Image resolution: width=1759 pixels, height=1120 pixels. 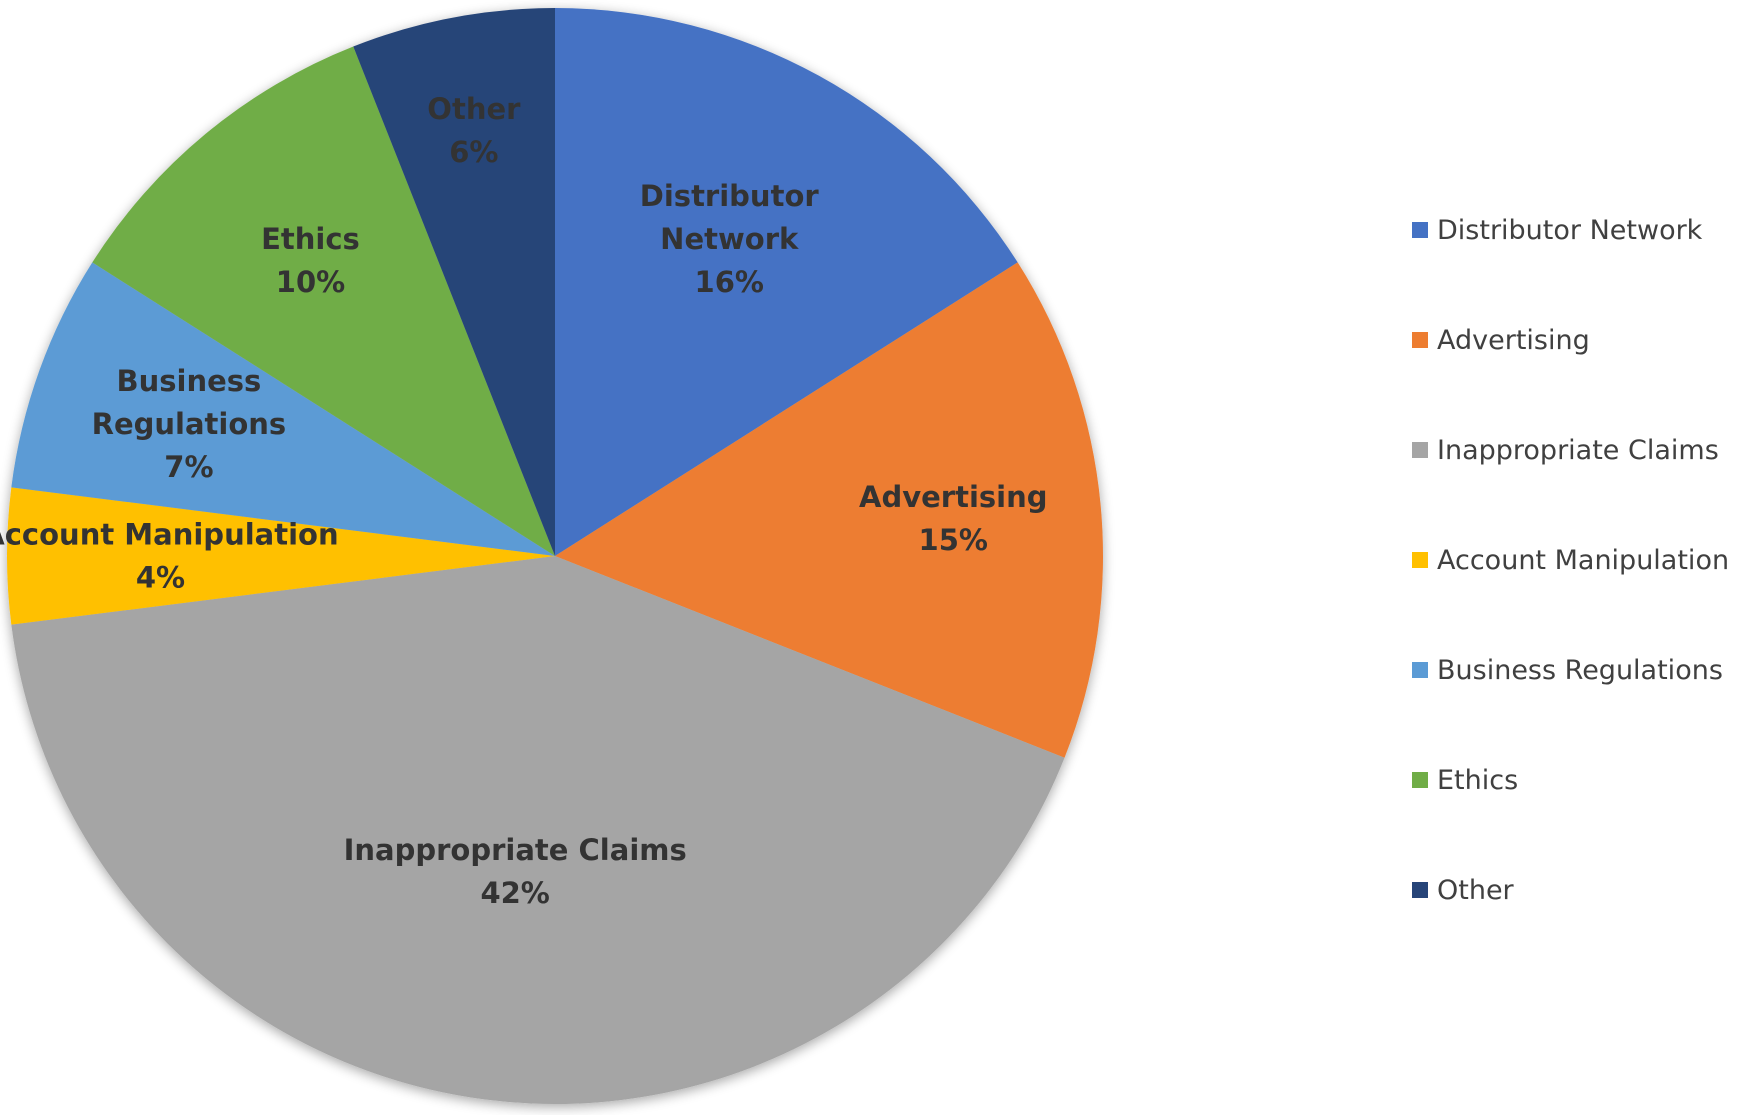 I want to click on slice-label-inappropriate-claims: Inappropriate Claims 42%, so click(x=515, y=871).